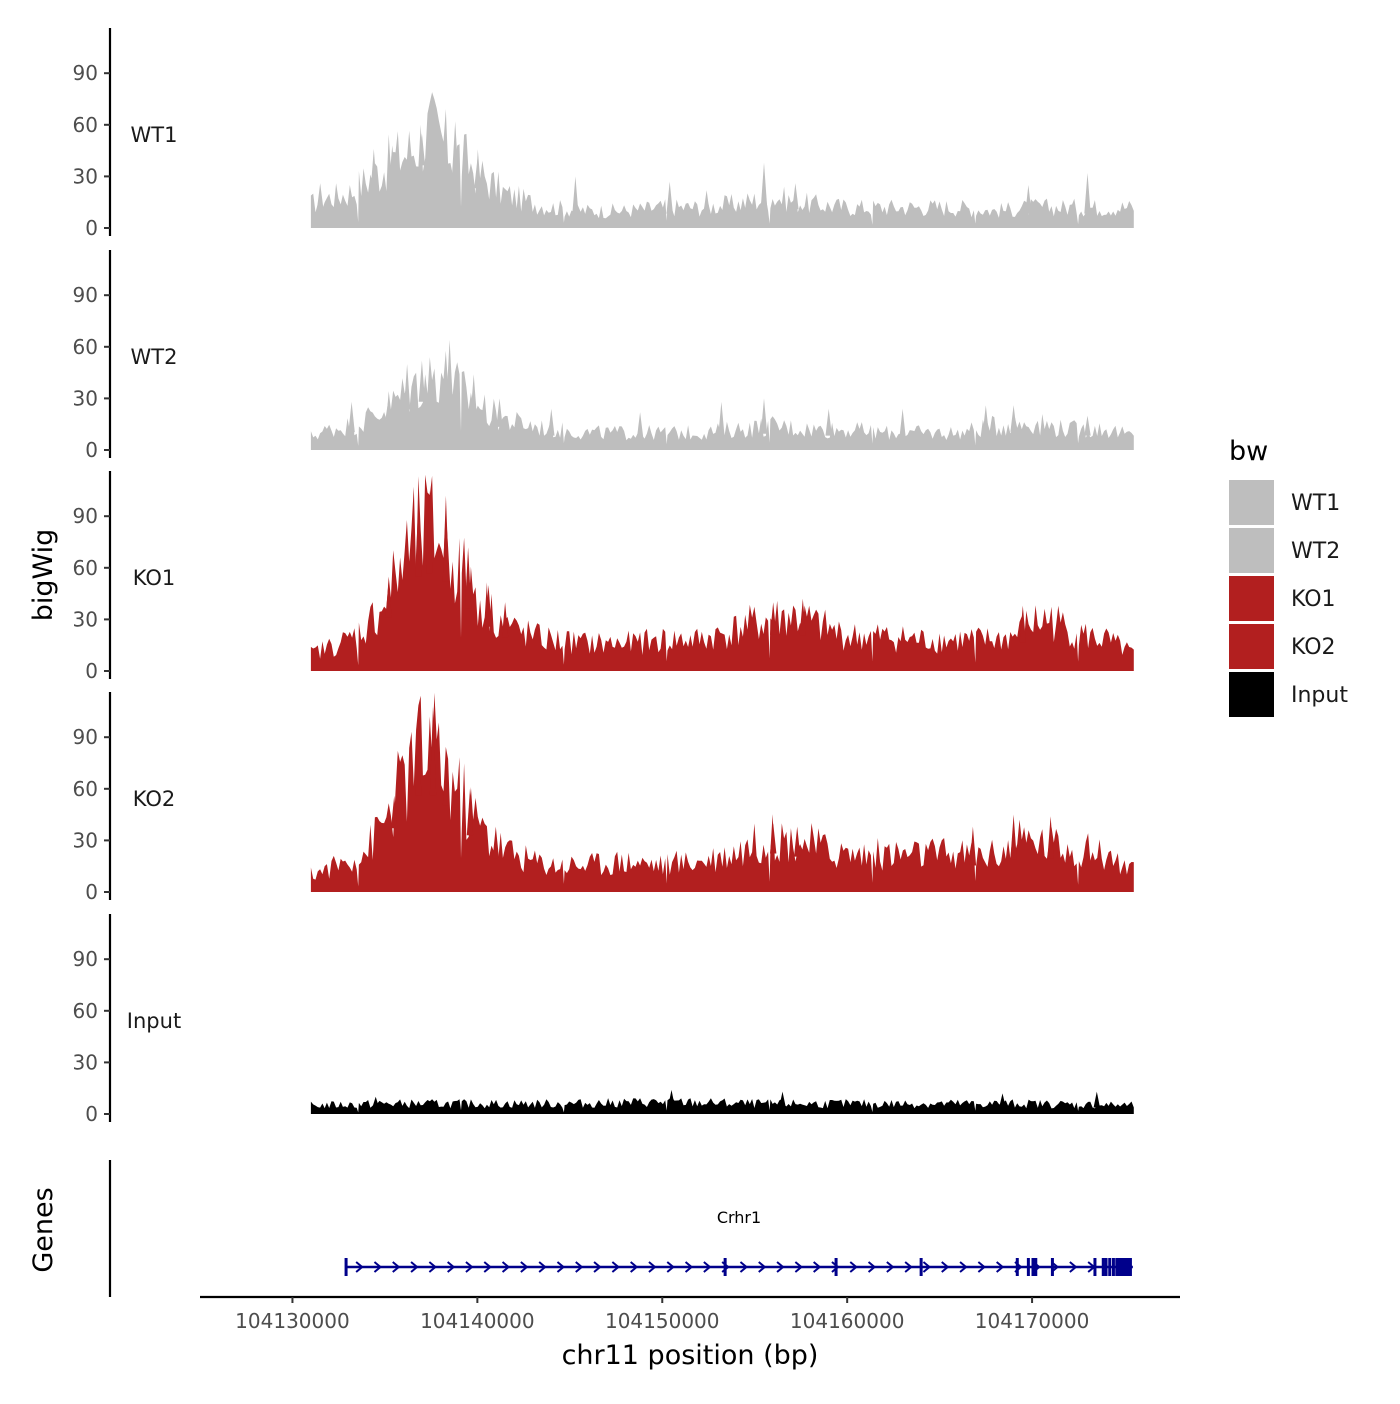 The width and height of the screenshot is (1400, 1404). Describe the element at coordinates (43, 575) in the screenshot. I see `y-axis-title: bigWig` at that location.